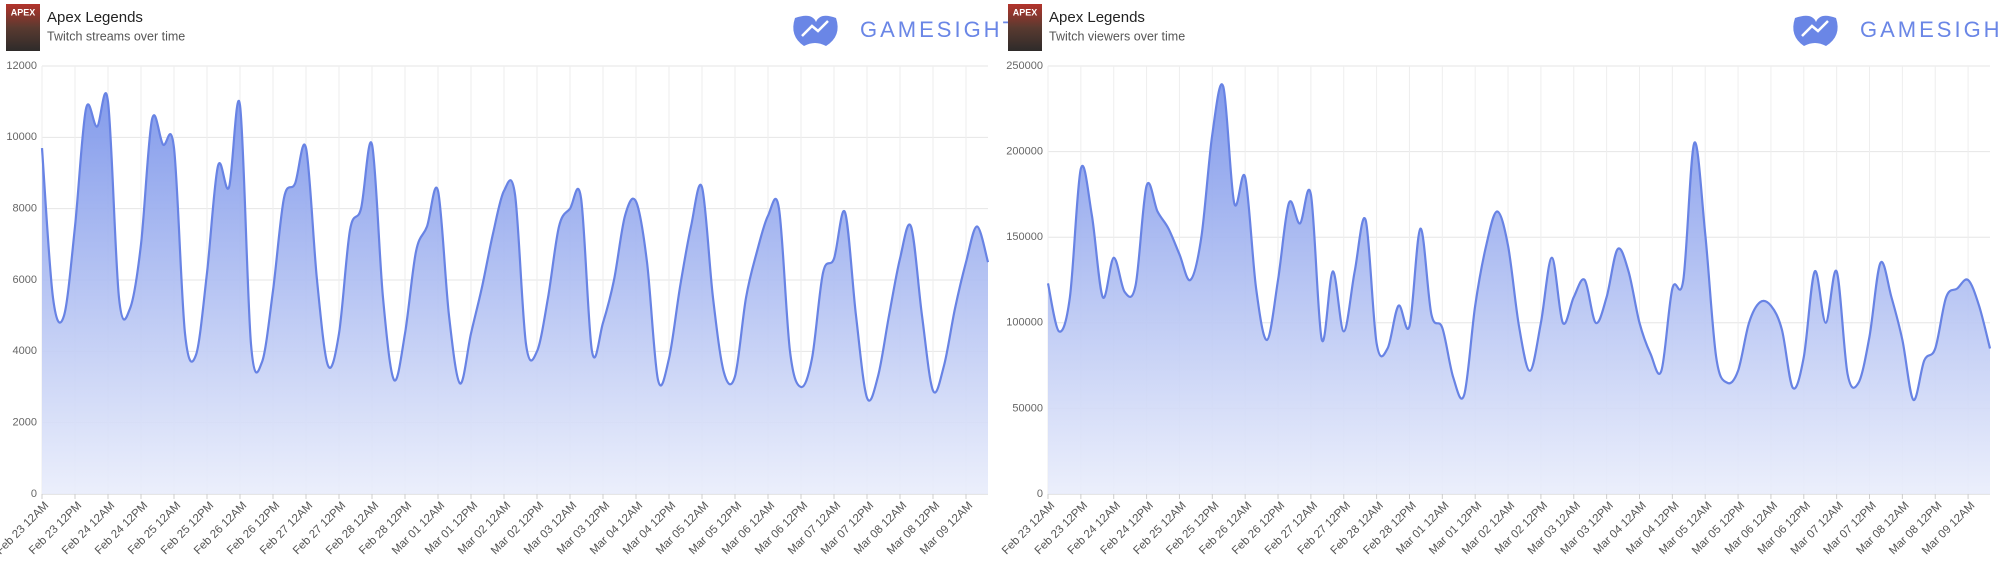  Describe the element at coordinates (1024, 237) in the screenshot. I see `y-tick-label: 150000` at that location.